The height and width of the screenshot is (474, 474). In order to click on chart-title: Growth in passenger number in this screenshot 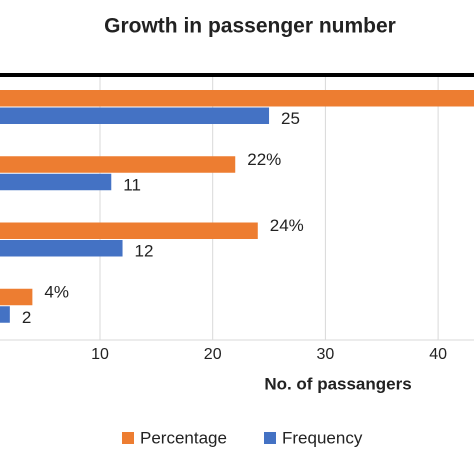, I will do `click(250, 26)`.